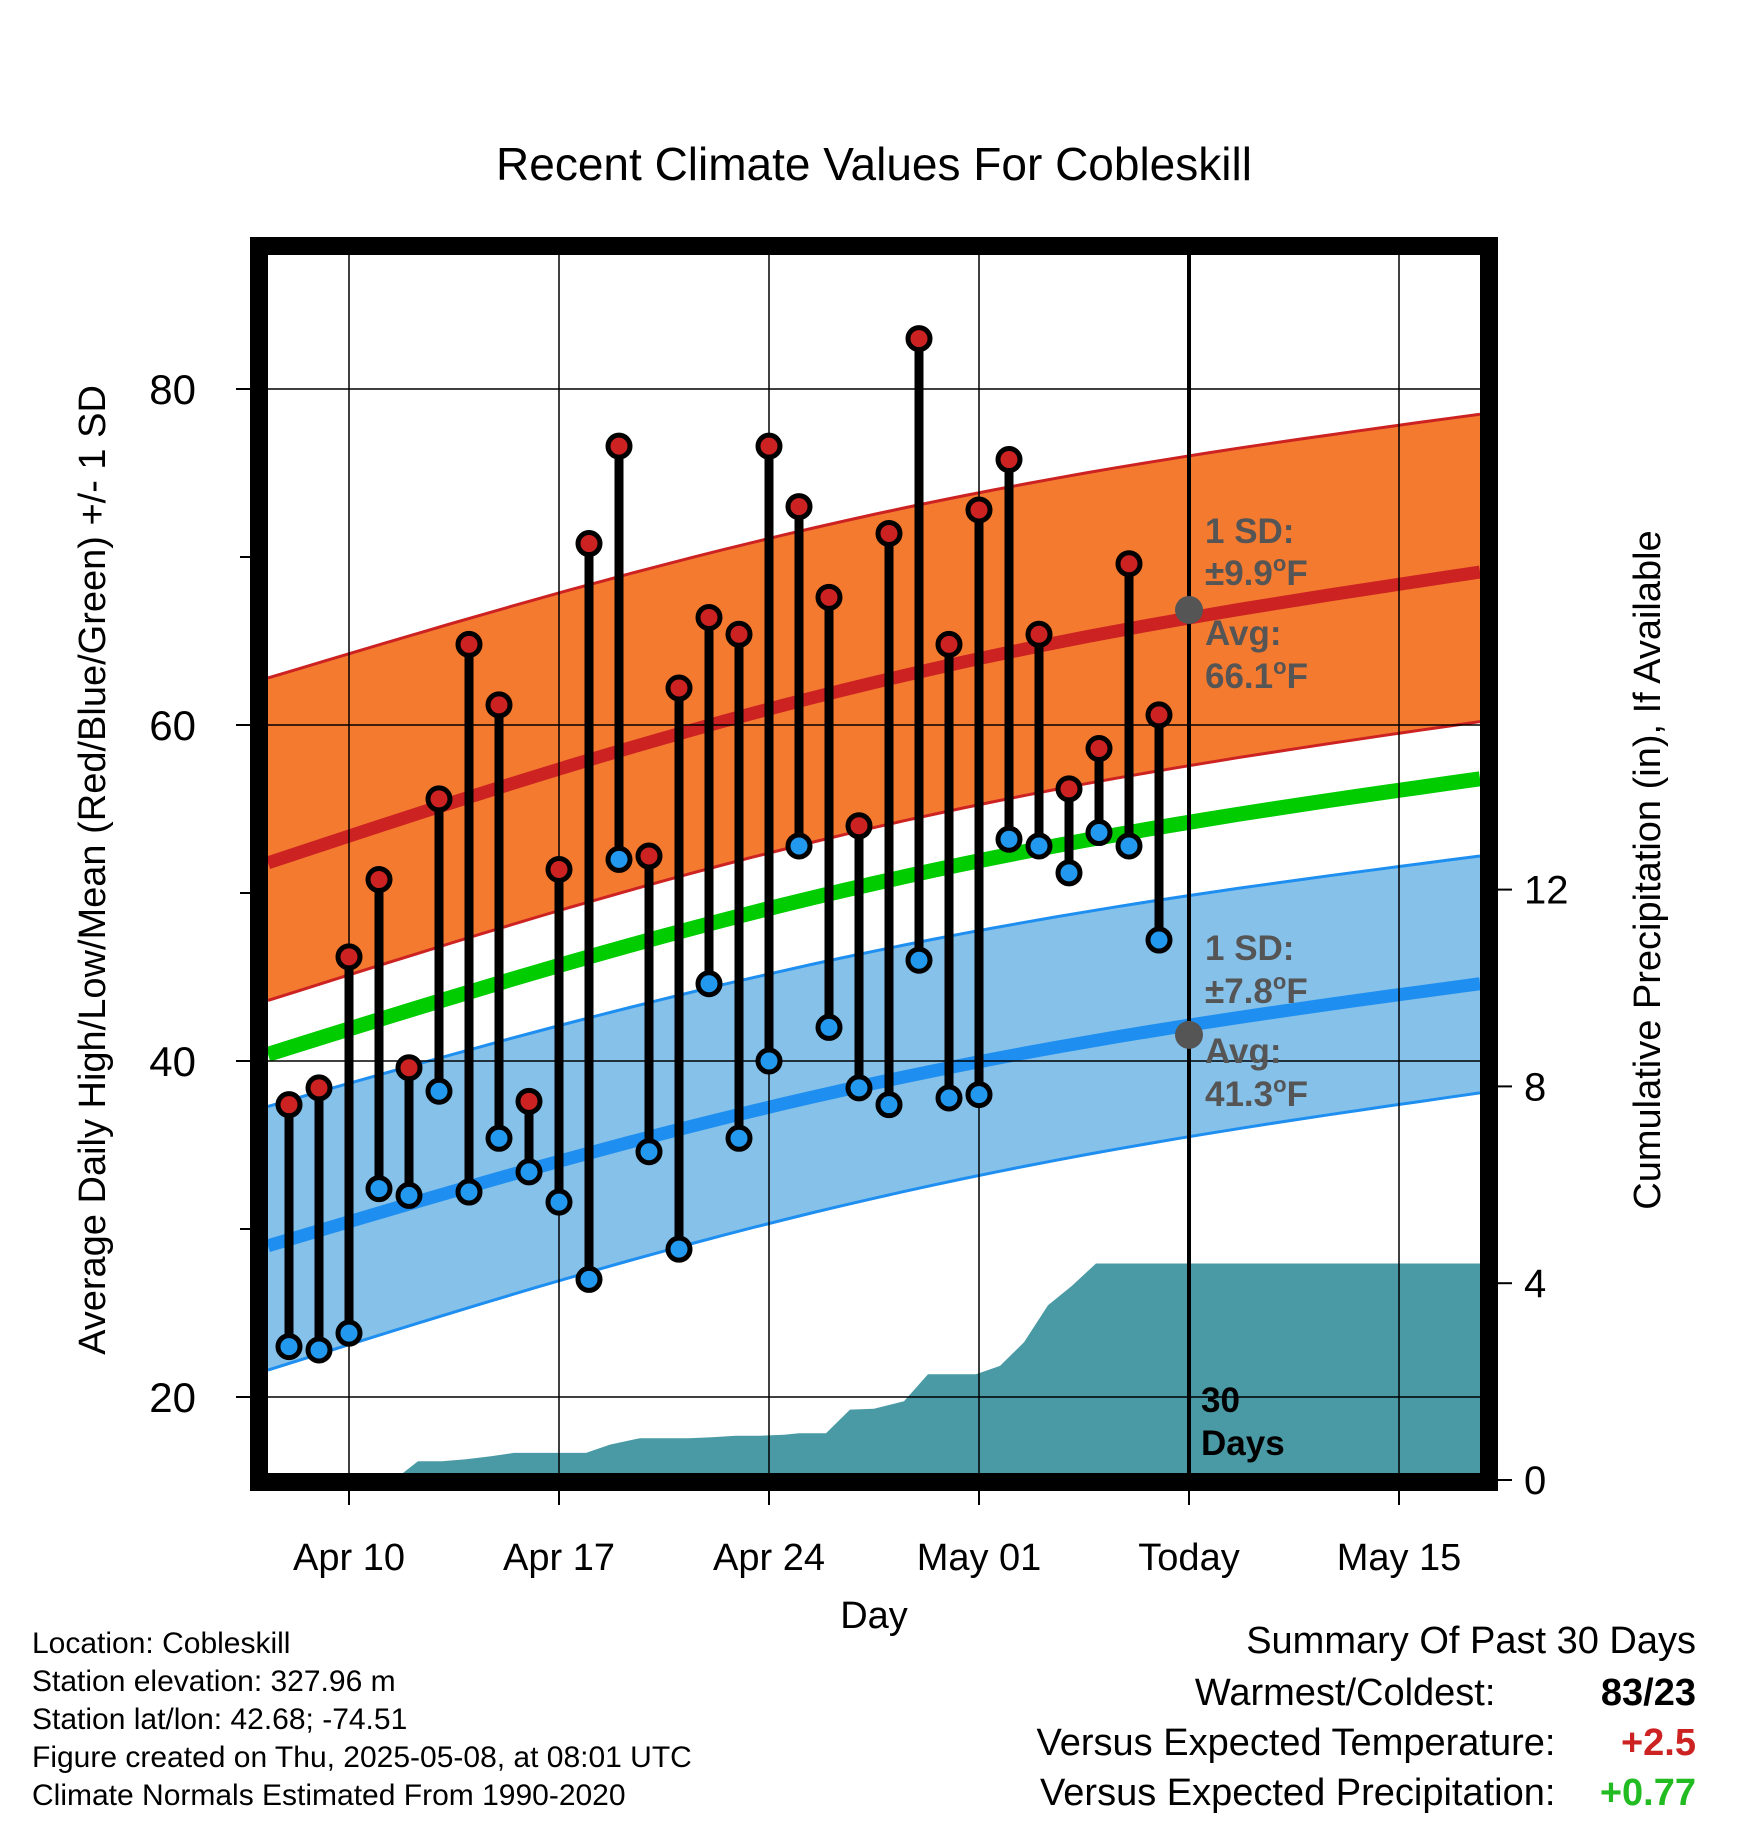  I want to click on high-sd-value-number: ±9.9, so click(1239, 573).